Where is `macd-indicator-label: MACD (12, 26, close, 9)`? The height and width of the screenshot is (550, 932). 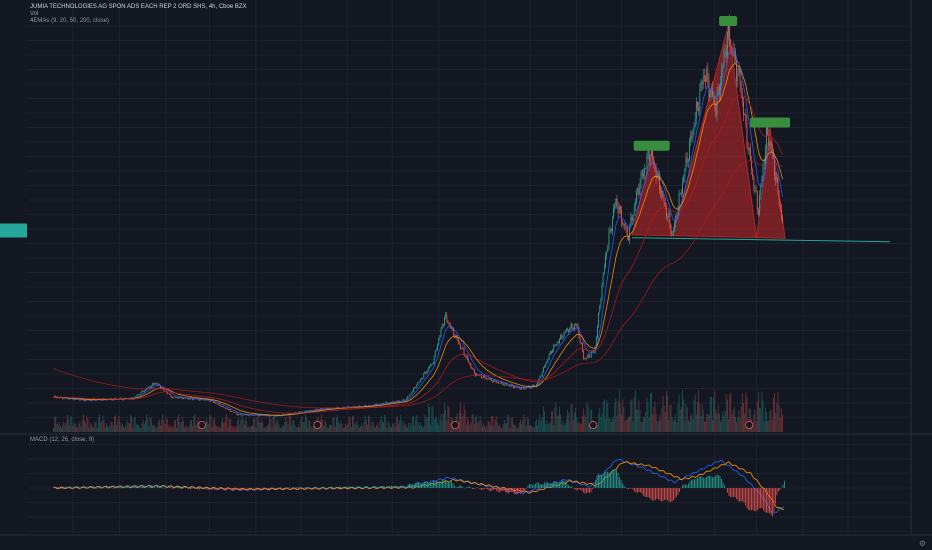
macd-indicator-label: MACD (12, 26, close, 9) is located at coordinates (62, 440).